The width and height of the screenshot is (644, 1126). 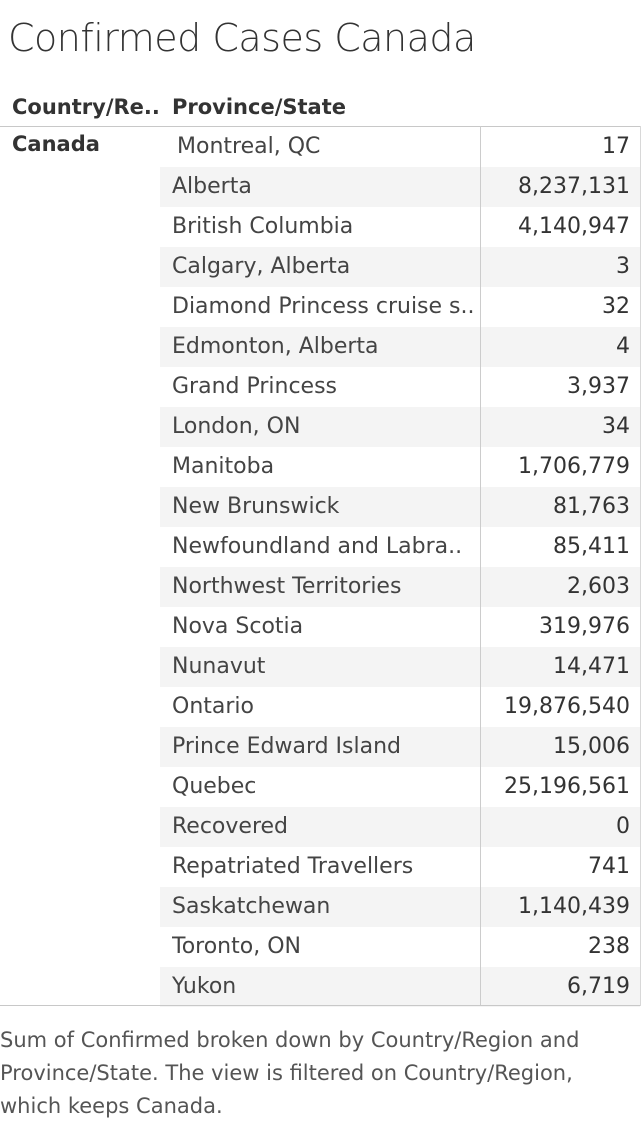 I want to click on confirmed-value: 17, so click(x=616, y=146).